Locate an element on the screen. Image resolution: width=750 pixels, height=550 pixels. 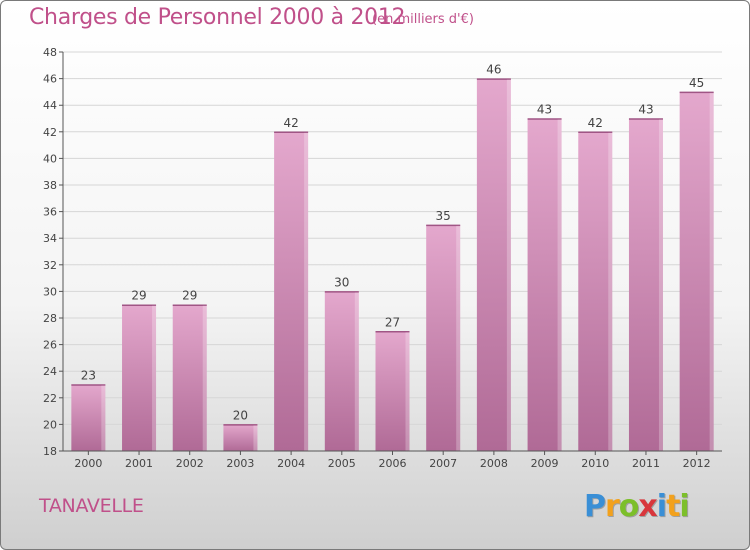
x-tick-label: 2007 is located at coordinates (443, 463).